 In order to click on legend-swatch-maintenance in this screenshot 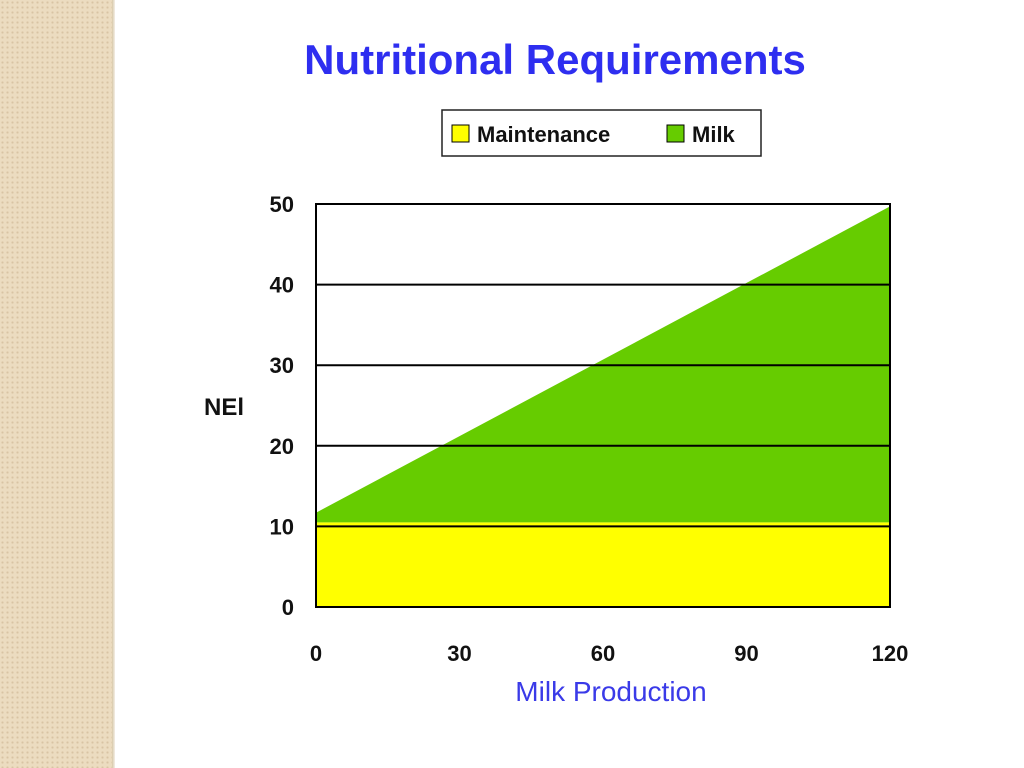, I will do `click(460, 133)`.